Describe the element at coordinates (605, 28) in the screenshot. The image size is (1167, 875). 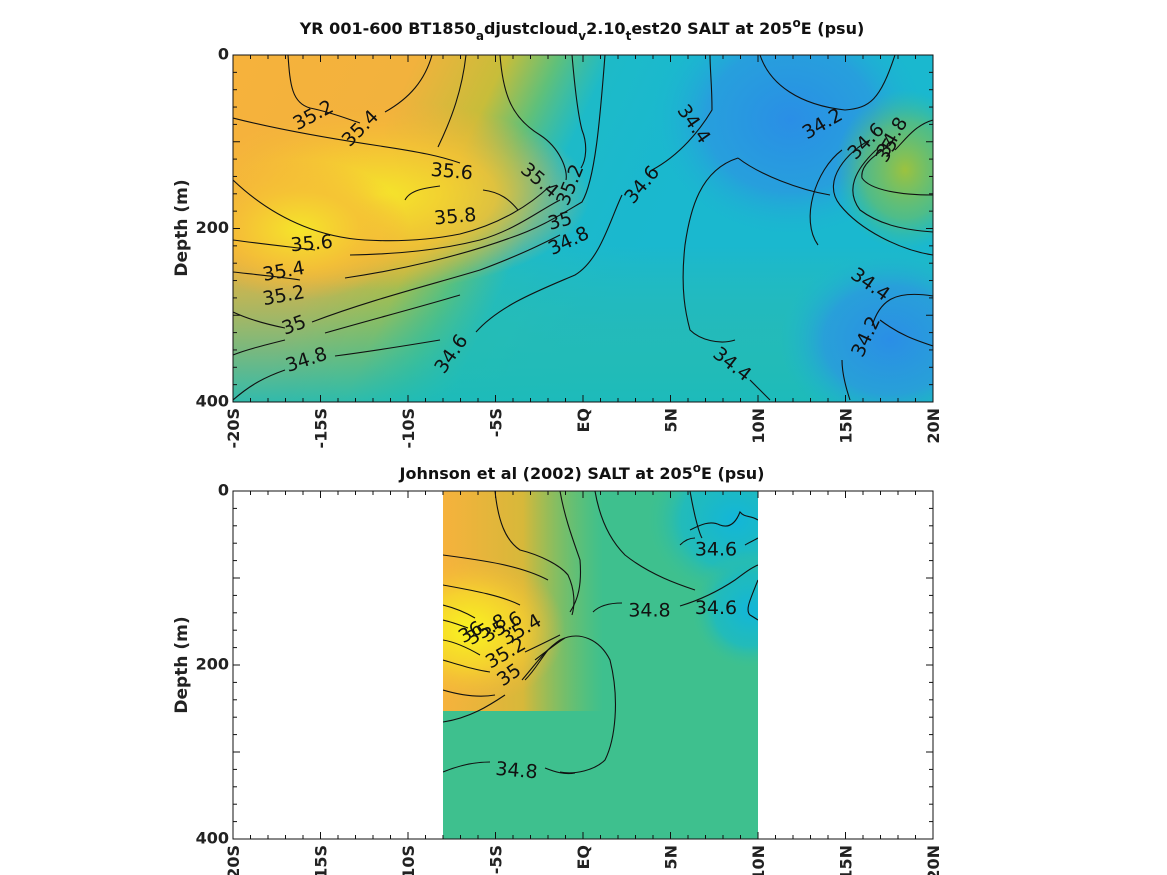
I see `title-part: 2.10` at that location.